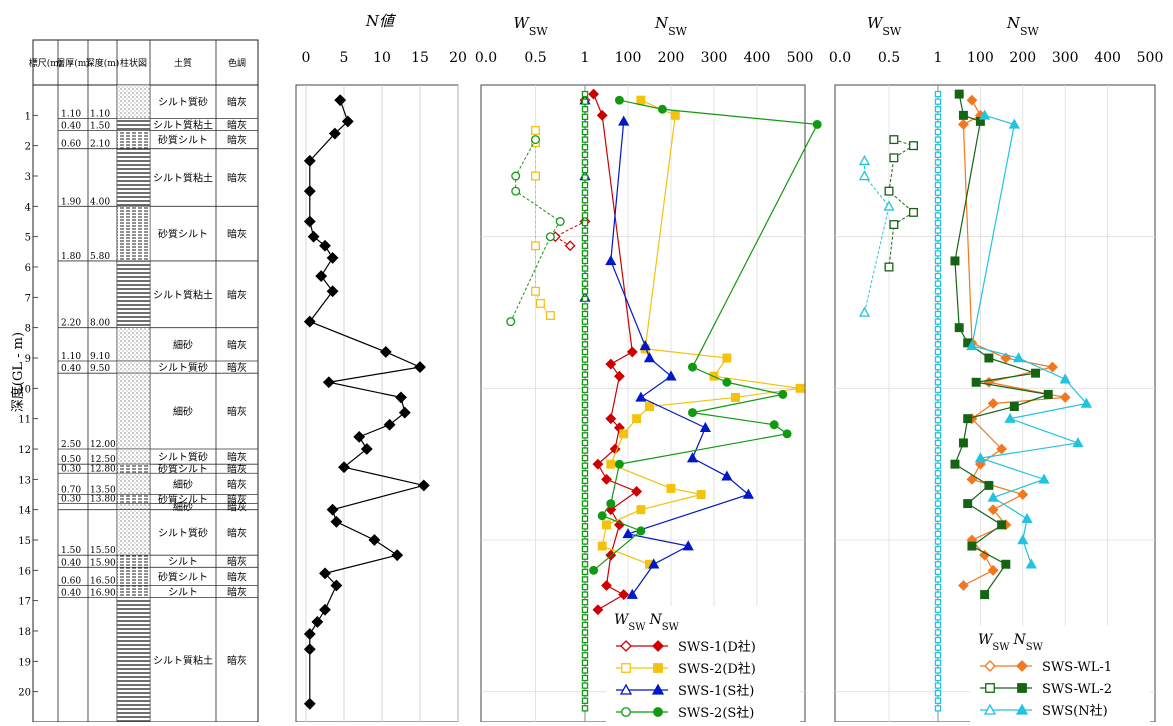 The image size is (1173, 726). I want to click on log-depth-value: 16.50, so click(103, 582).